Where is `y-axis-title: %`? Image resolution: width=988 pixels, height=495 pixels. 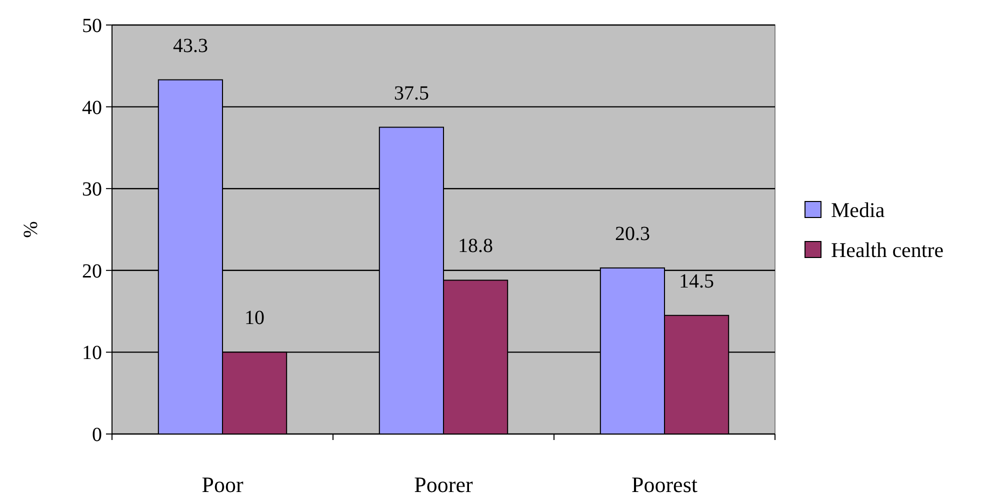 y-axis-title: % is located at coordinates (31, 229).